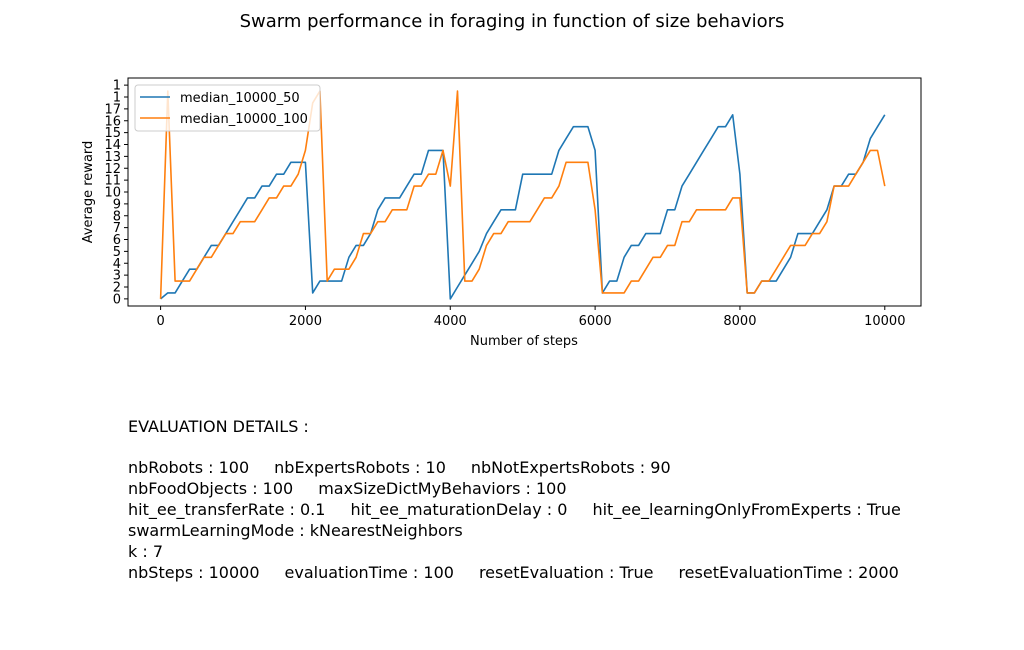 This screenshot has width=1024, height=650. Describe the element at coordinates (112, 109) in the screenshot. I see `y-tick-label: 17` at that location.